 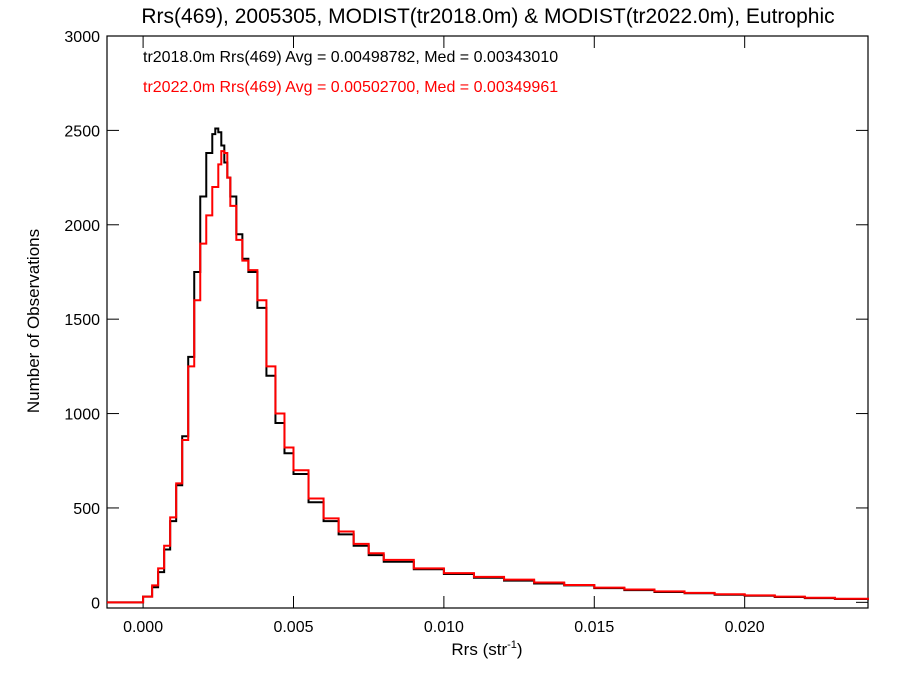 What do you see at coordinates (33, 321) in the screenshot?
I see `y-axis-label: Number of Observations` at bounding box center [33, 321].